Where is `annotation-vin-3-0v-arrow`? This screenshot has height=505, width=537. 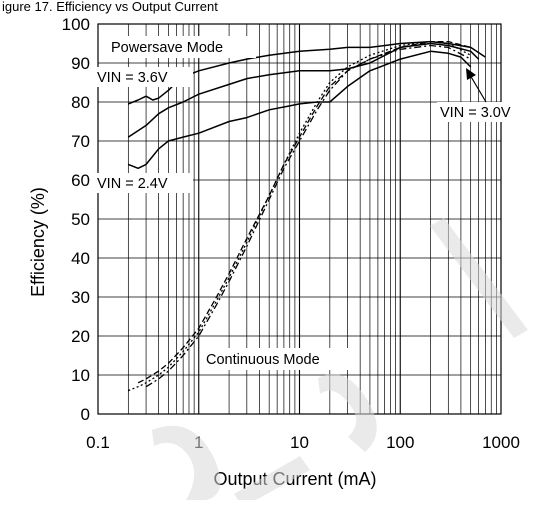 annotation-vin-3-0v-arrow is located at coordinates (478, 88).